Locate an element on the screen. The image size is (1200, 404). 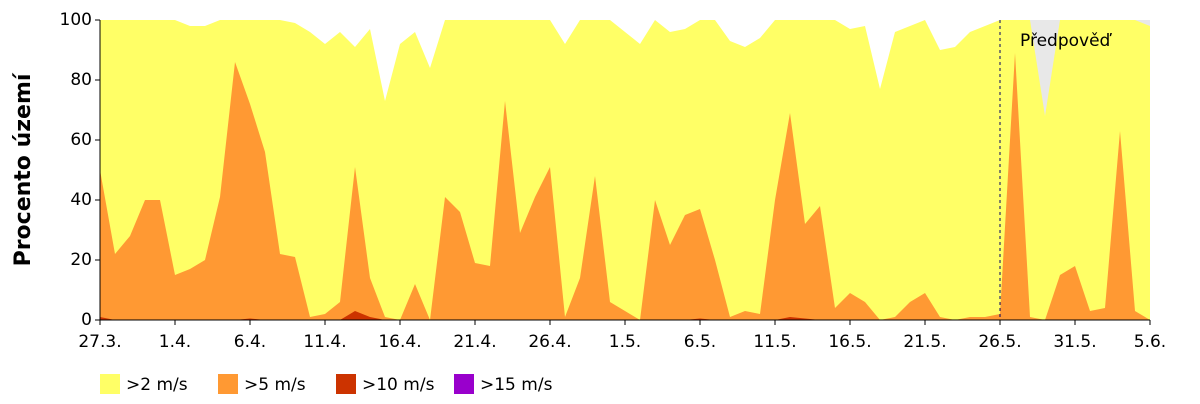
legend-label: >10 m/s is located at coordinates (398, 385).